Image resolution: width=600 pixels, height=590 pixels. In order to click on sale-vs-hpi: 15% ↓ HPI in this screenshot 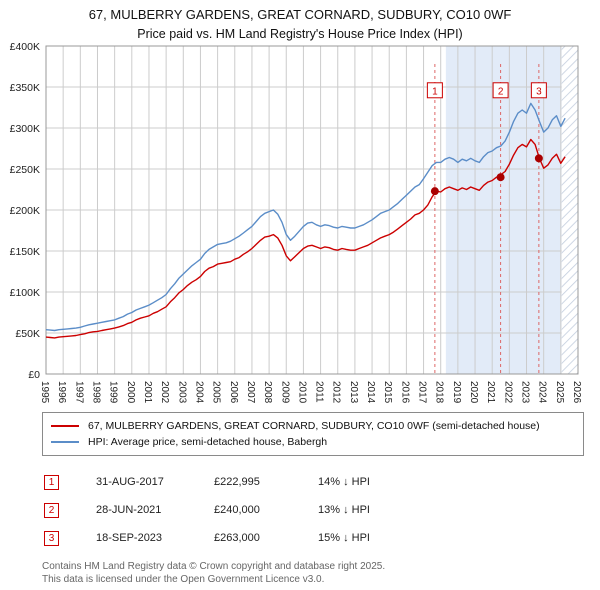, I will do `click(344, 538)`.